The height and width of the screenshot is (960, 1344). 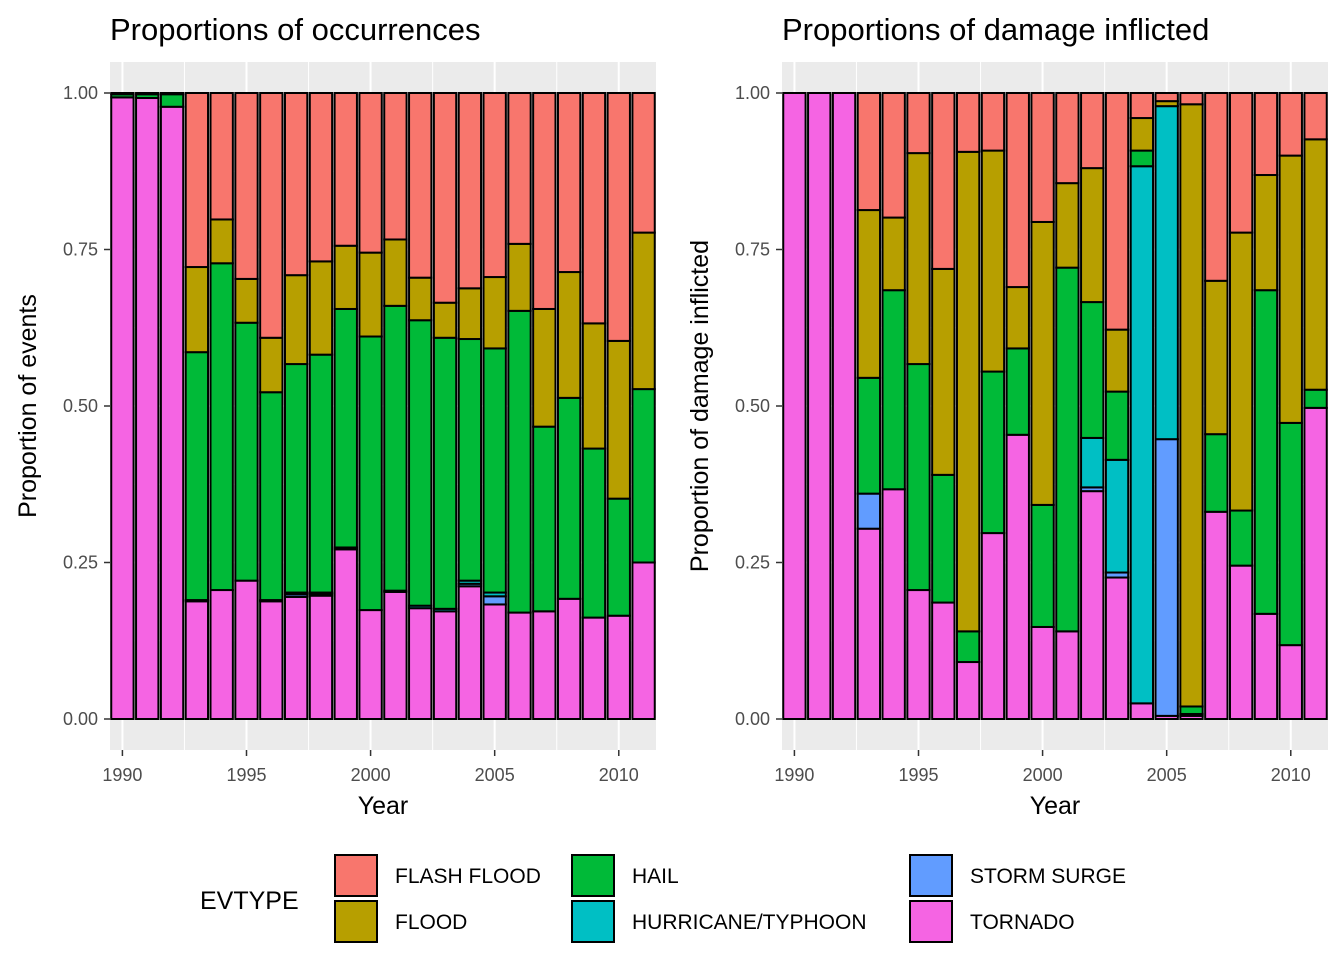 What do you see at coordinates (758, 406) in the screenshot?
I see `y-tick-labels: 0.00 0.25 0.50 0.75 1.00` at bounding box center [758, 406].